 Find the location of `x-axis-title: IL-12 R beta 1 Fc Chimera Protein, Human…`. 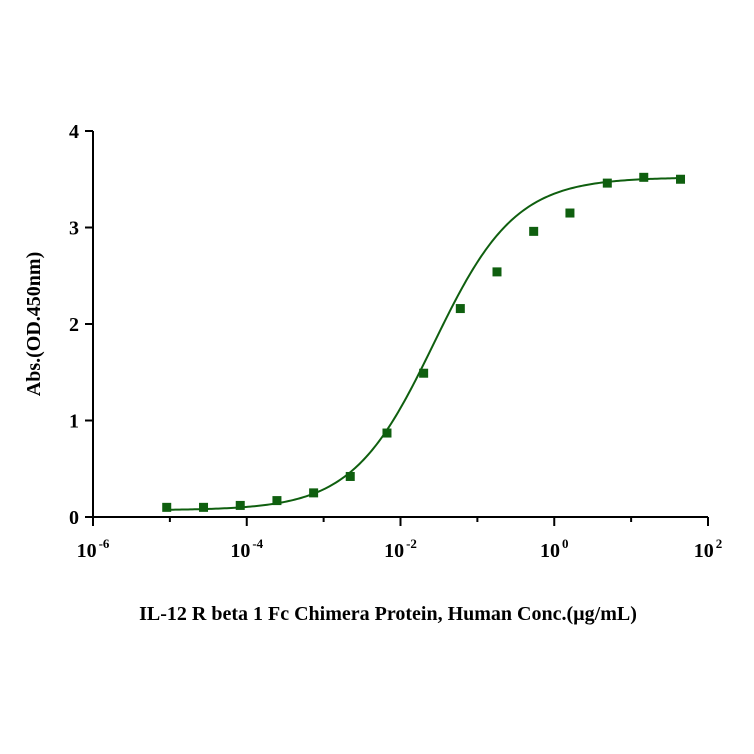

x-axis-title: IL-12 R beta 1 Fc Chimera Protein, Human… is located at coordinates (388, 614).